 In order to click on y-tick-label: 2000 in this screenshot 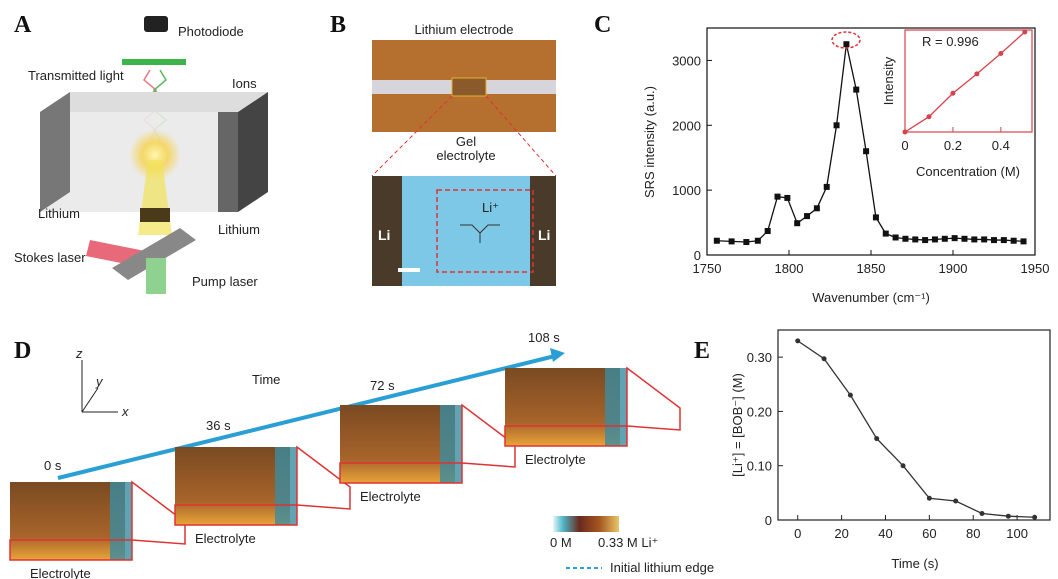, I will do `click(686, 125)`.